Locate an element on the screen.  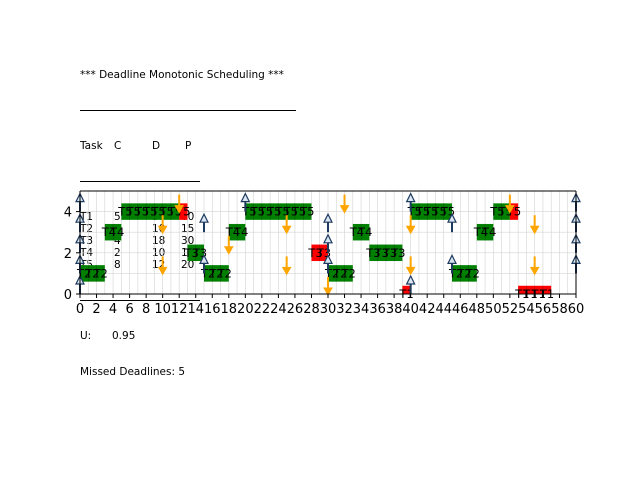
y-tick-label: 2 is located at coordinates (68, 254).